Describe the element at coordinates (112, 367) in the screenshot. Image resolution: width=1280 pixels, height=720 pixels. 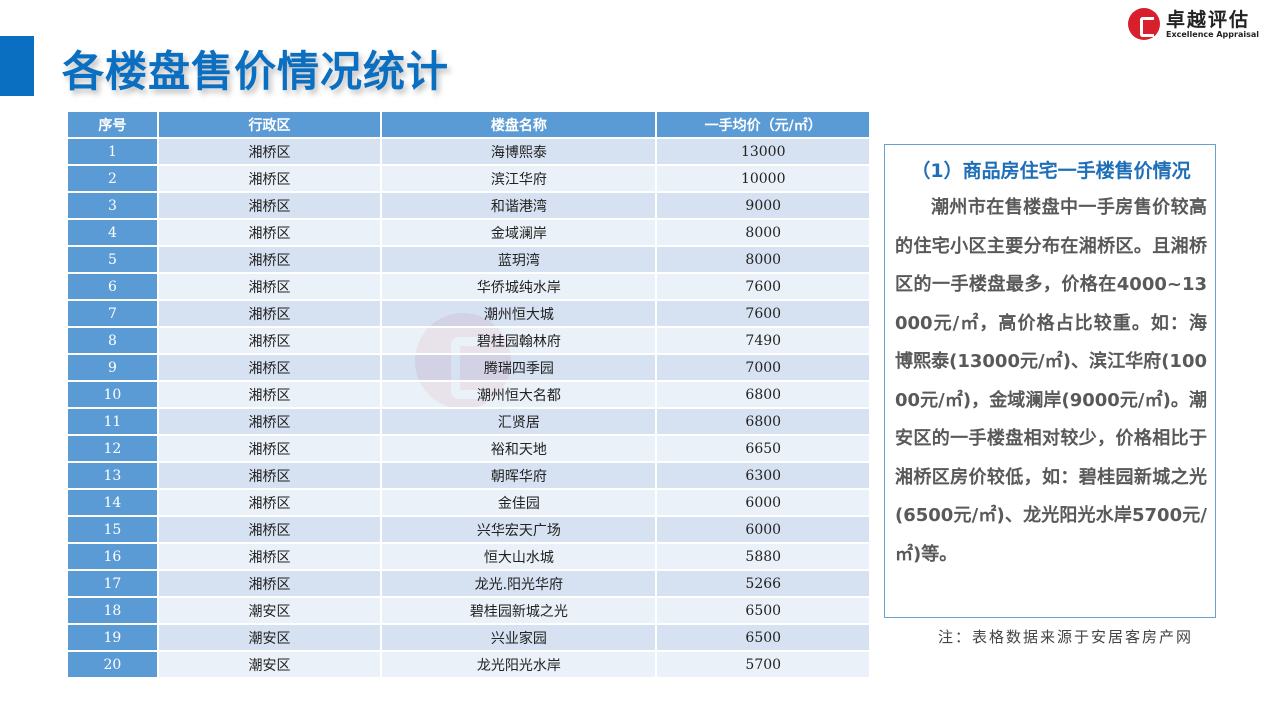
I see `row-number: 9` at that location.